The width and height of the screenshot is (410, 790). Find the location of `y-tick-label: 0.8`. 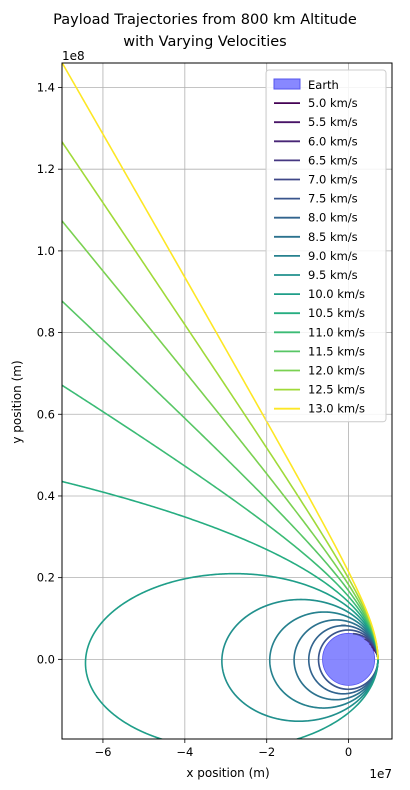

y-tick-label: 0.8 is located at coordinates (46, 333).